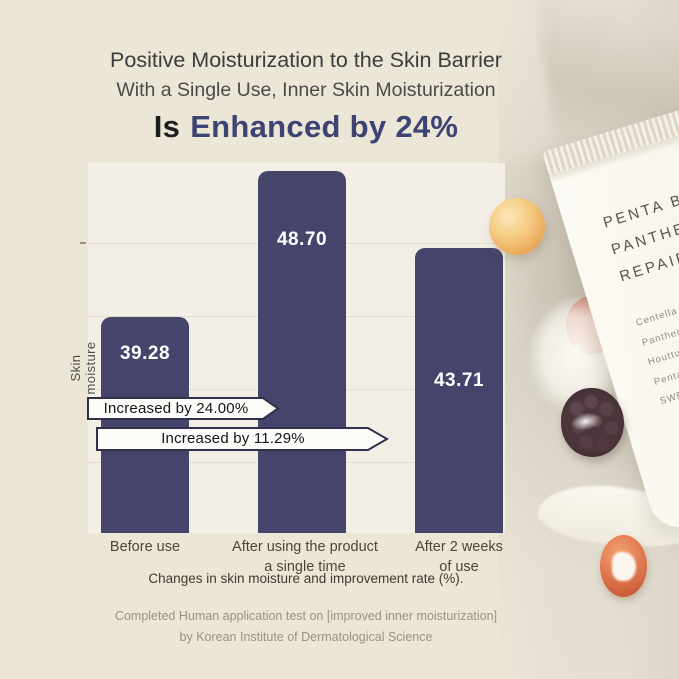  Describe the element at coordinates (305, 557) in the screenshot. I see `x-label-after-single-use: After using the product a single time` at that location.